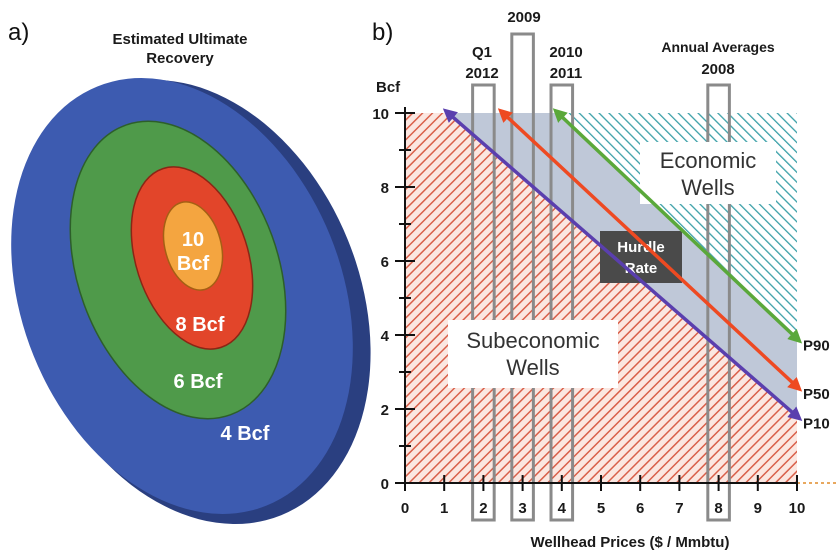 The height and width of the screenshot is (555, 836). What do you see at coordinates (679, 508) in the screenshot?
I see `x-tick-label-7: 7` at bounding box center [679, 508].